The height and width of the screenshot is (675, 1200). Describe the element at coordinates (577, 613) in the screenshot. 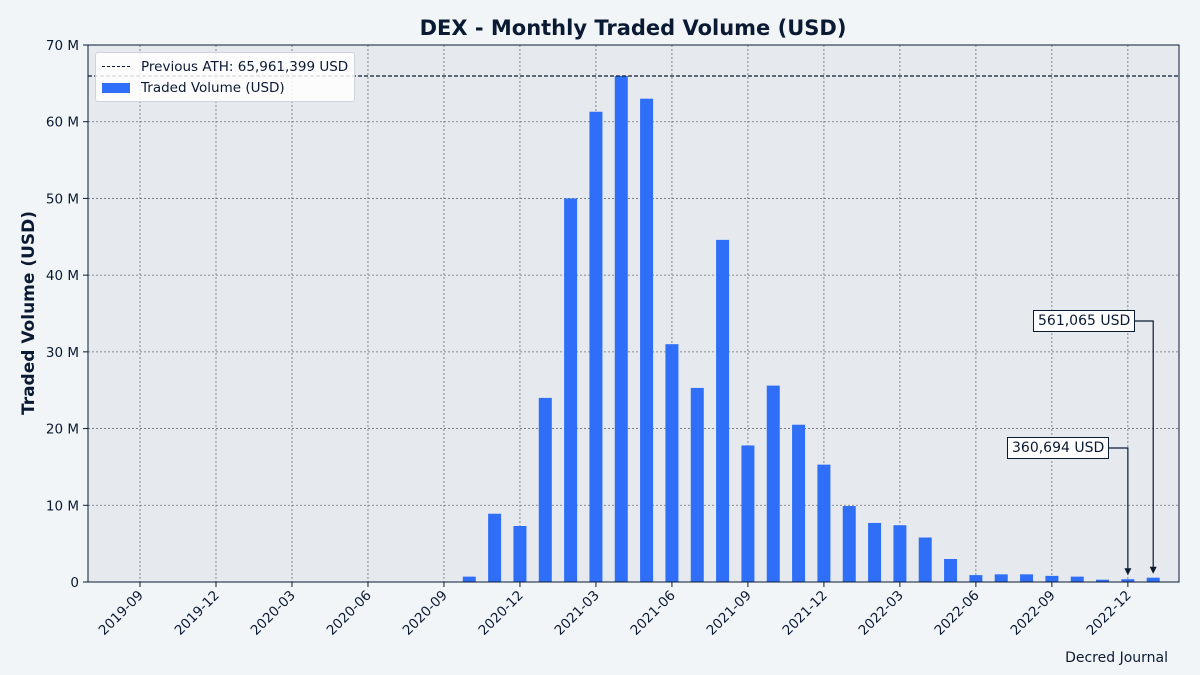

I see `x-tick-label: 2021-03` at that location.